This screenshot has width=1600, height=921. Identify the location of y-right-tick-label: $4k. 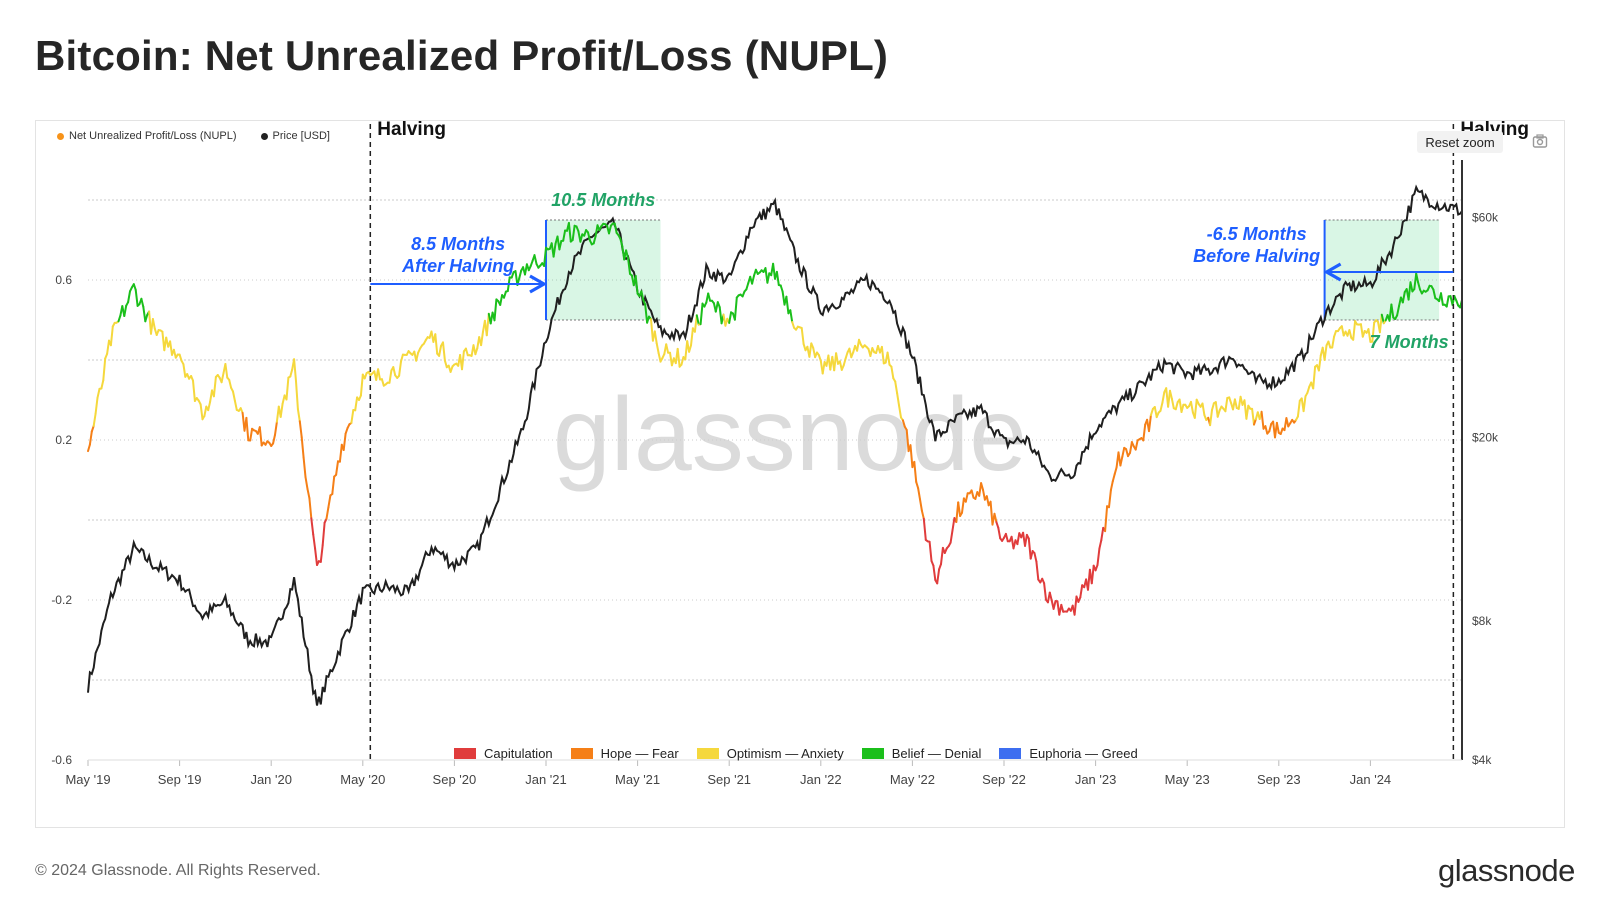
(1482, 760).